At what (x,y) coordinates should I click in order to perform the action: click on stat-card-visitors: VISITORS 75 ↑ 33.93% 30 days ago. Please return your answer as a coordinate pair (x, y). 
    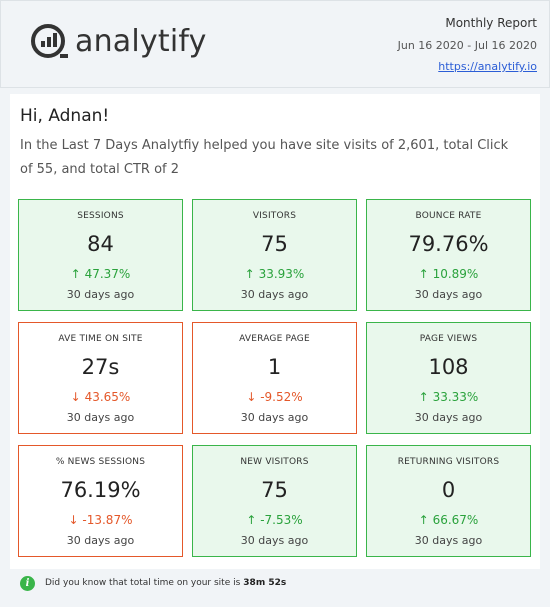
    Looking at the image, I should click on (274, 255).